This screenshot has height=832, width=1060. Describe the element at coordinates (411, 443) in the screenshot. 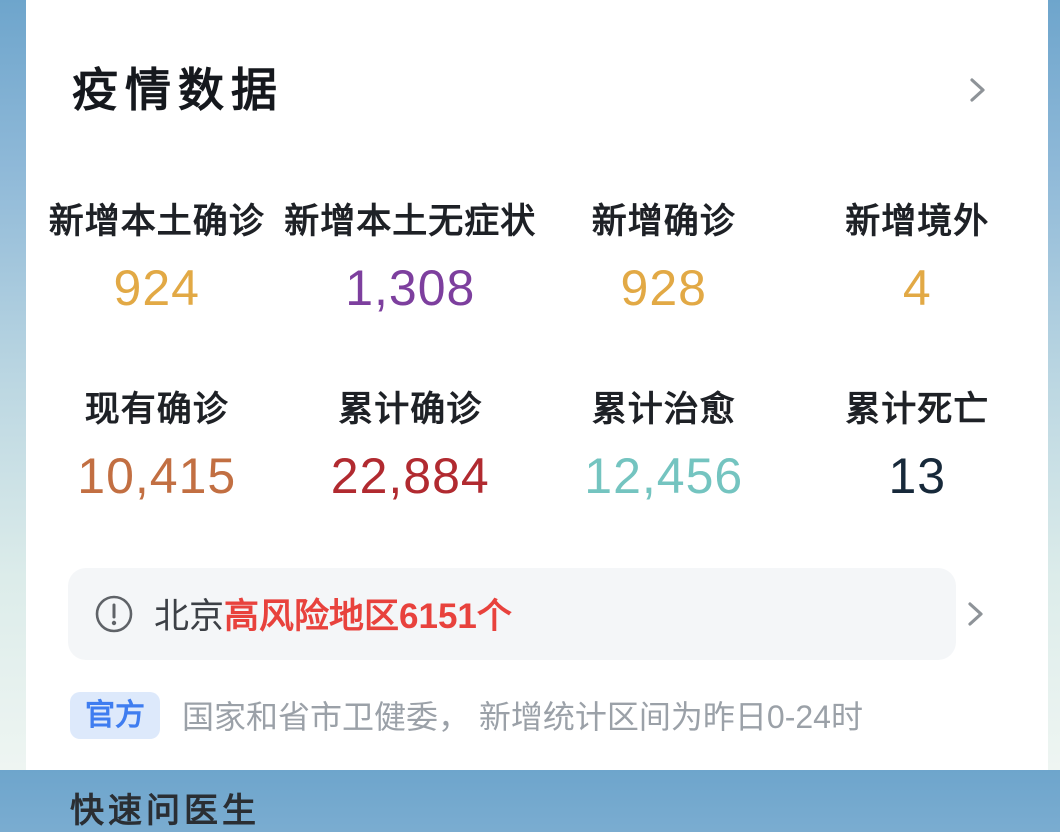

I see `stat-total-confirmed: 累计确诊 22,884` at that location.